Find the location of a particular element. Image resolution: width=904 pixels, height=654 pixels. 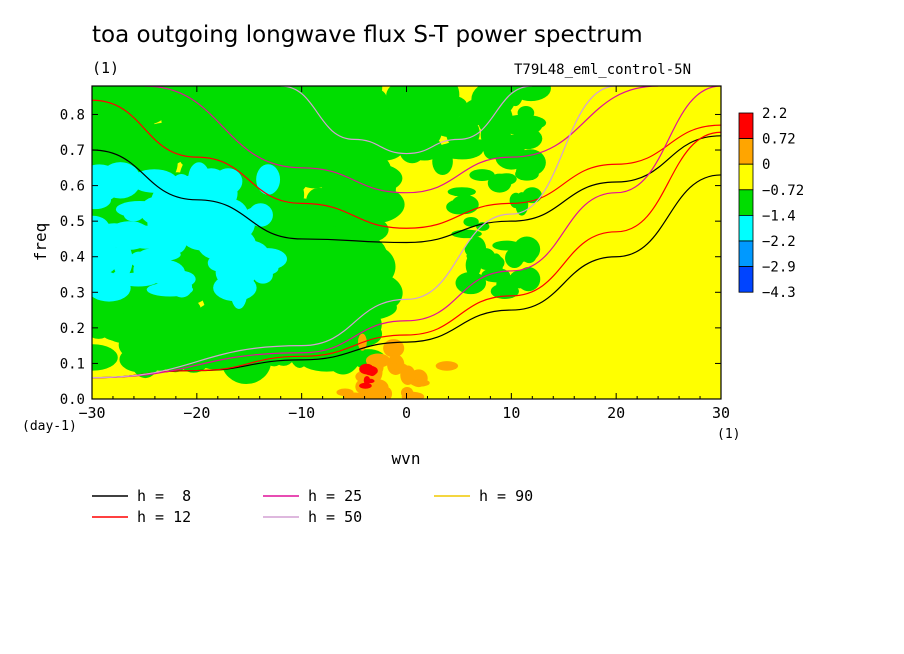

x-axis-label: wvn is located at coordinates (406, 458).